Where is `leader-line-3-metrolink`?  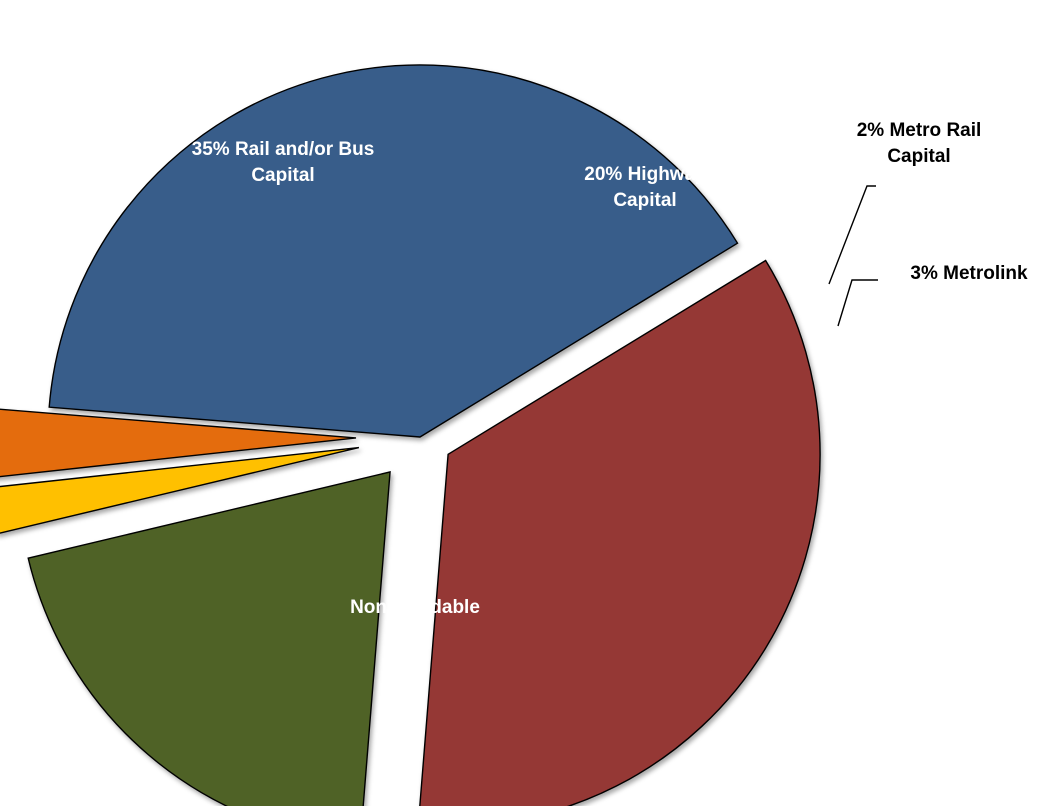
leader-line-3-metrolink is located at coordinates (857, 303).